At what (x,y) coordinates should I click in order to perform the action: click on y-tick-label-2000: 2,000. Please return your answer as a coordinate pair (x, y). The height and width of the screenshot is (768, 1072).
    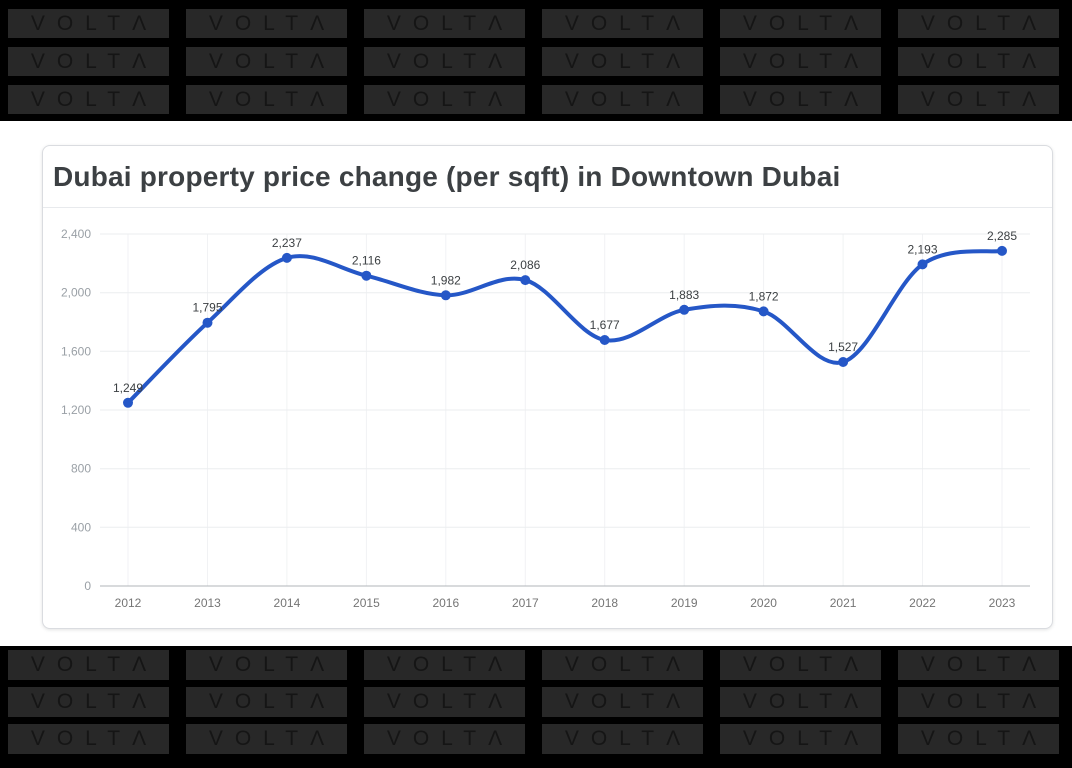
    Looking at the image, I should click on (76, 293).